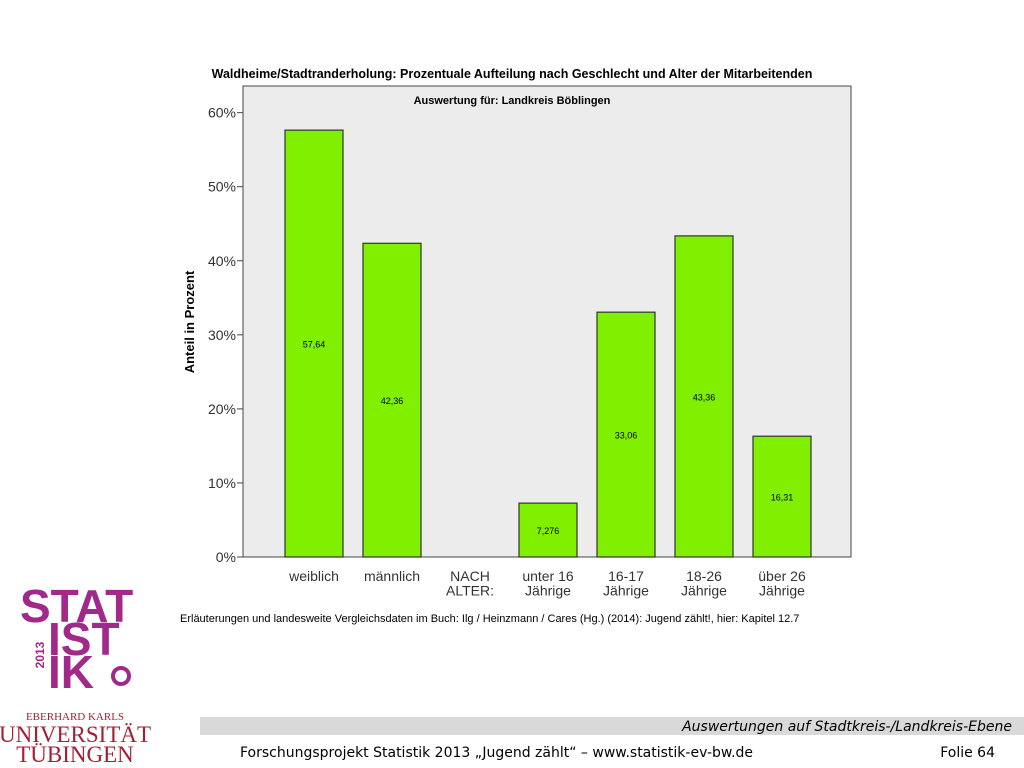  I want to click on value-label: 57,64, so click(314, 345).